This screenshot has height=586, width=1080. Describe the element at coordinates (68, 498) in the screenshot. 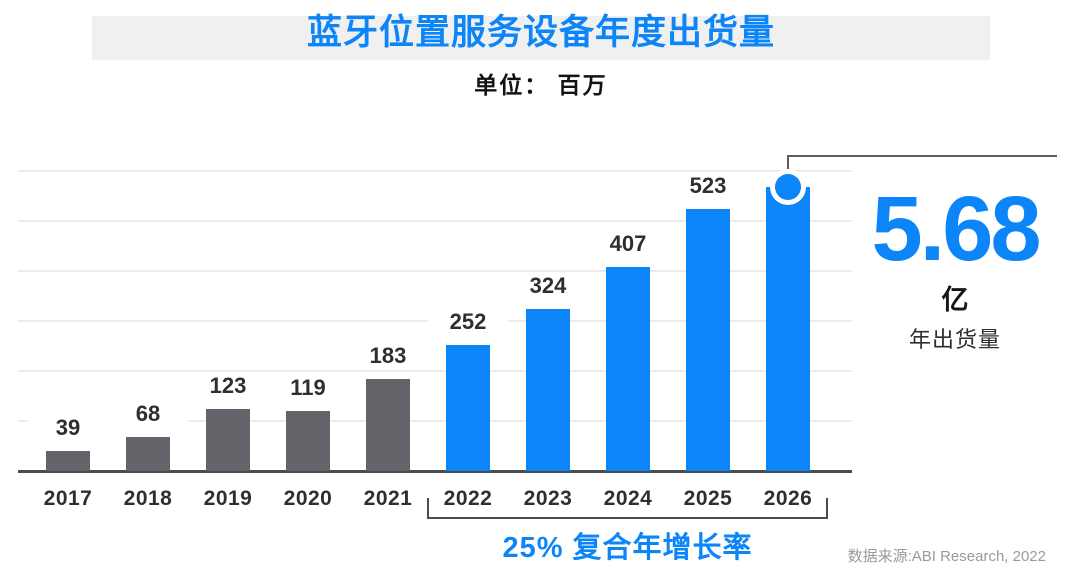

I see `x-tick-2017: 2017` at that location.